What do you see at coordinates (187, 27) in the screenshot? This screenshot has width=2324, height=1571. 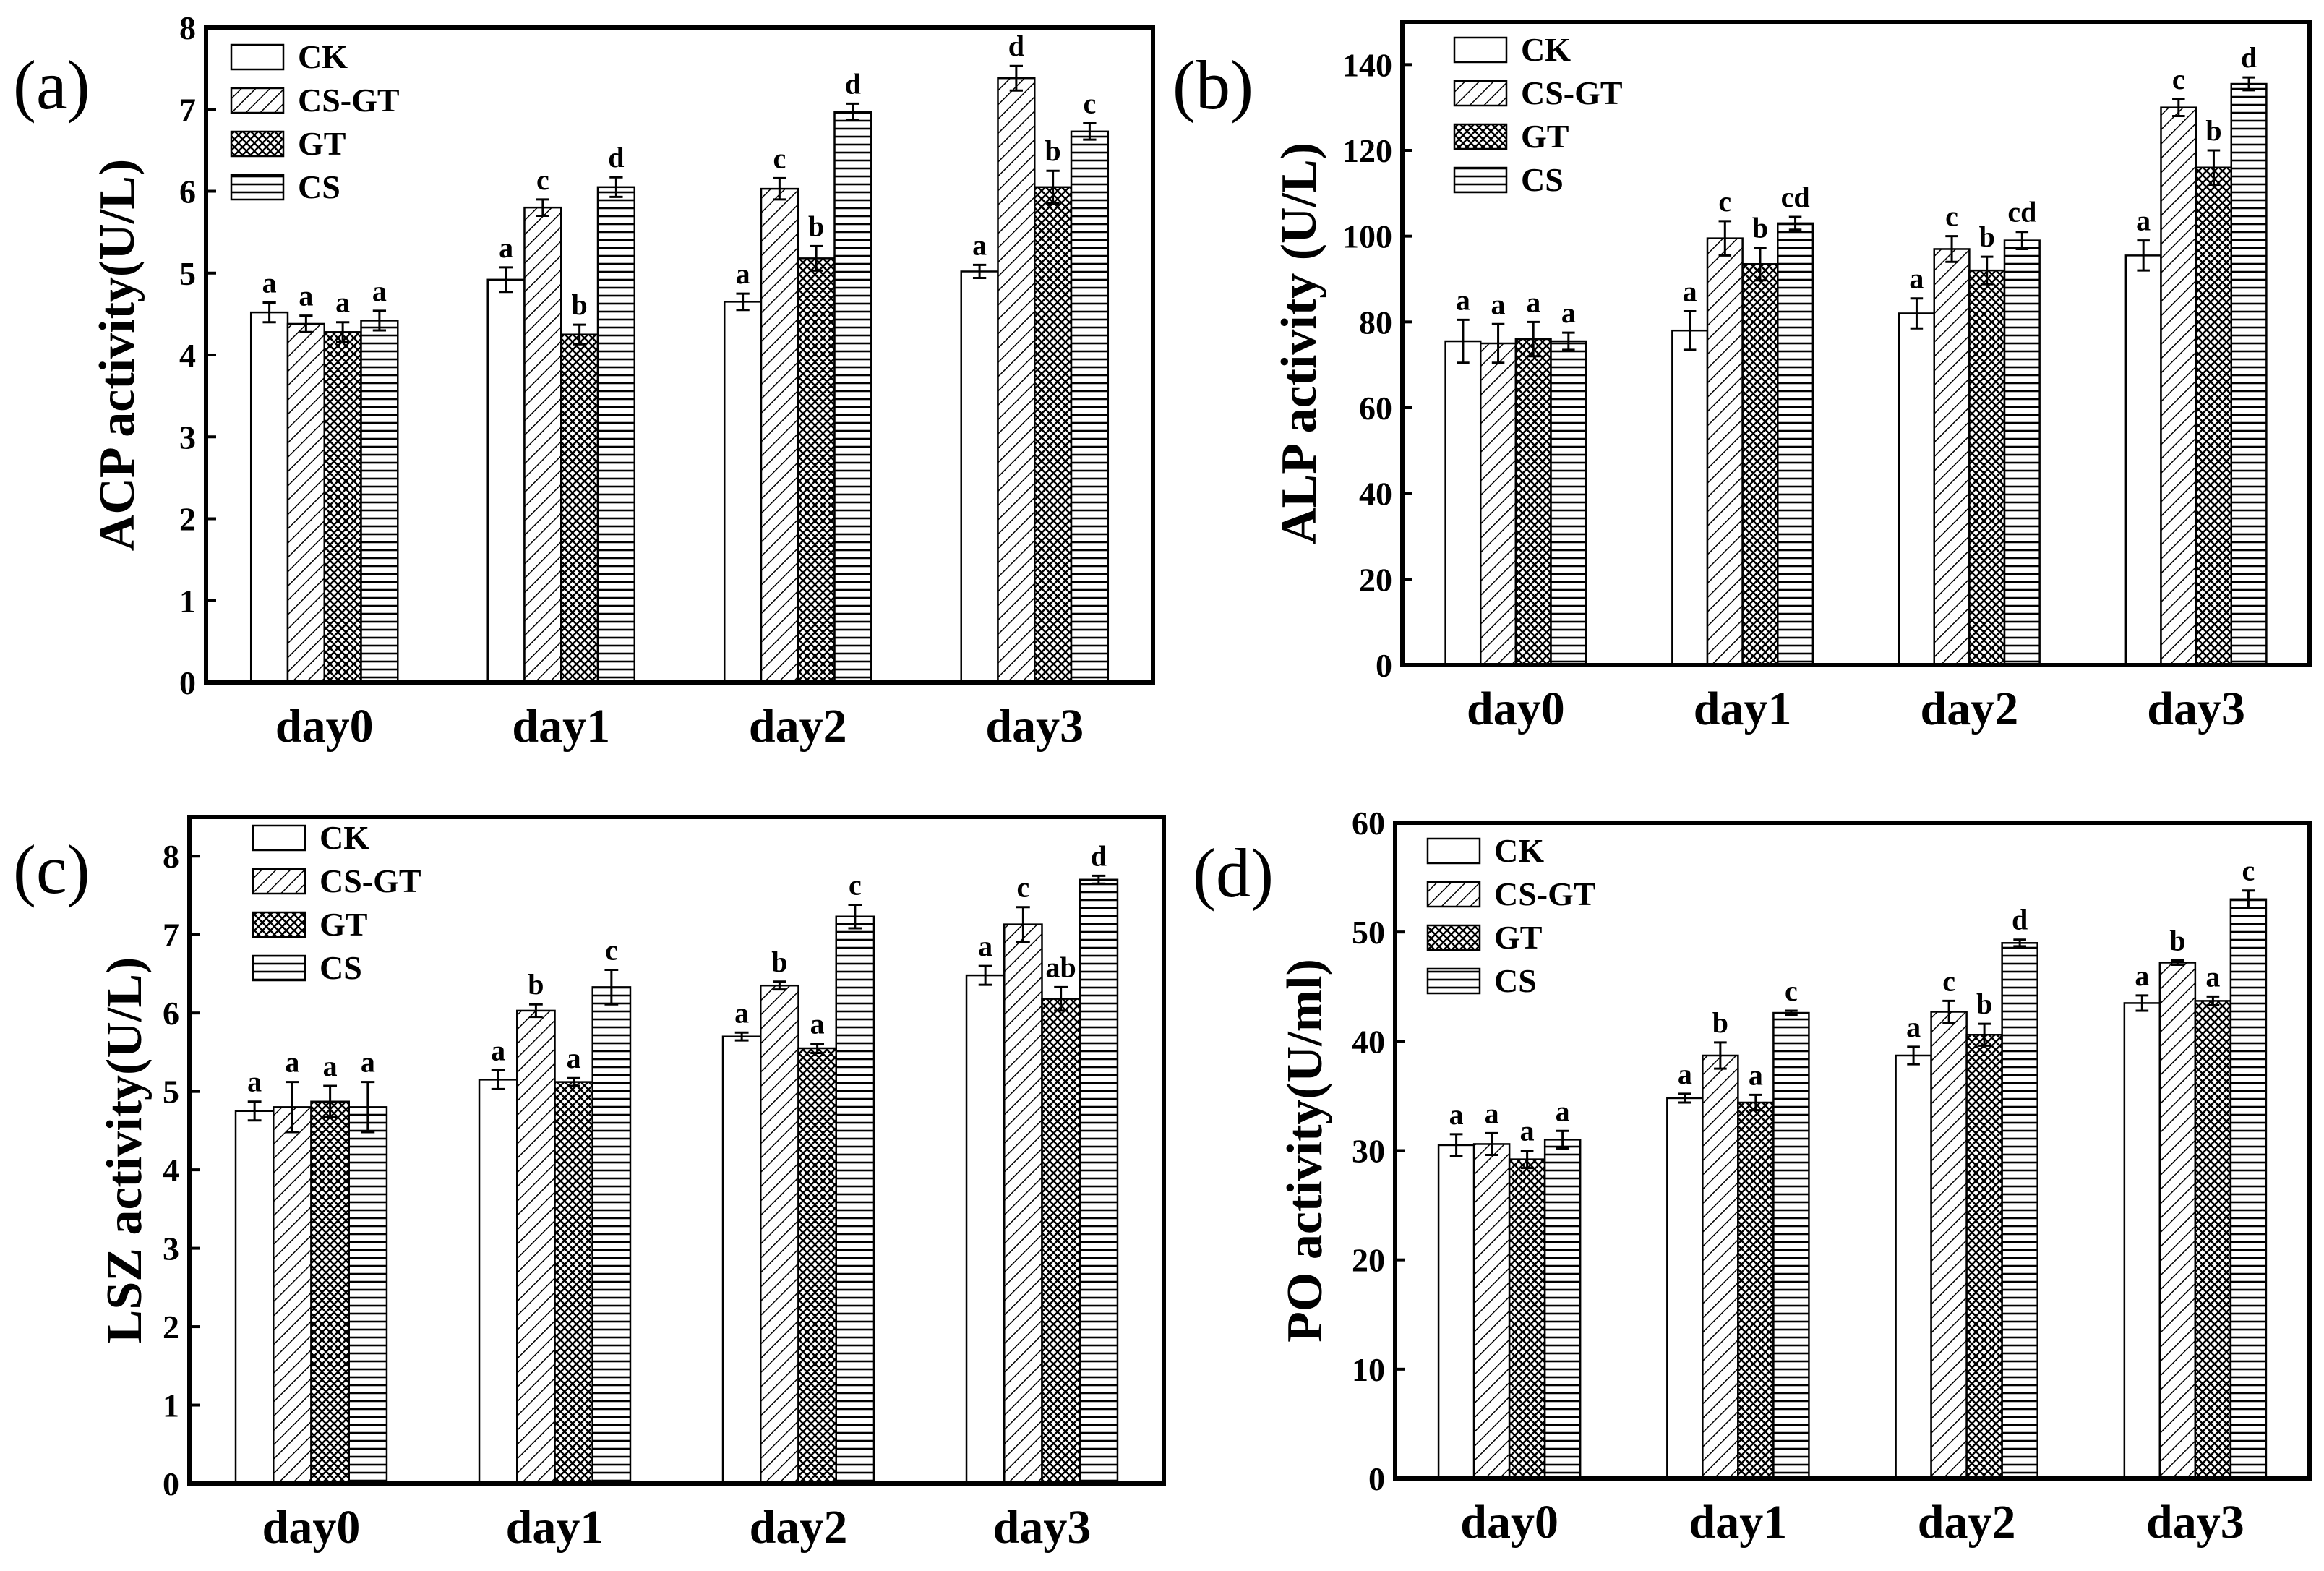 I see `y-tick-label: 8` at bounding box center [187, 27].